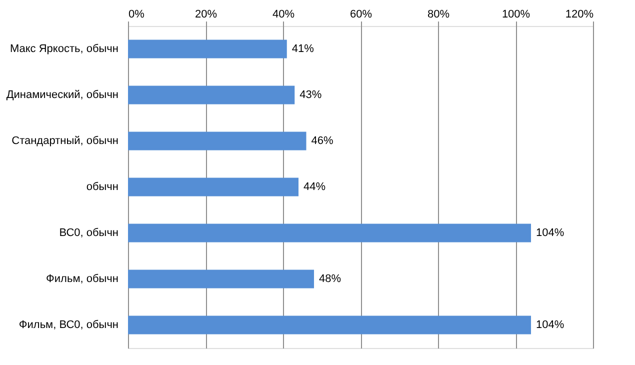 The height and width of the screenshot is (365, 635). I want to click on x-tick-label: 0%, so click(136, 14).